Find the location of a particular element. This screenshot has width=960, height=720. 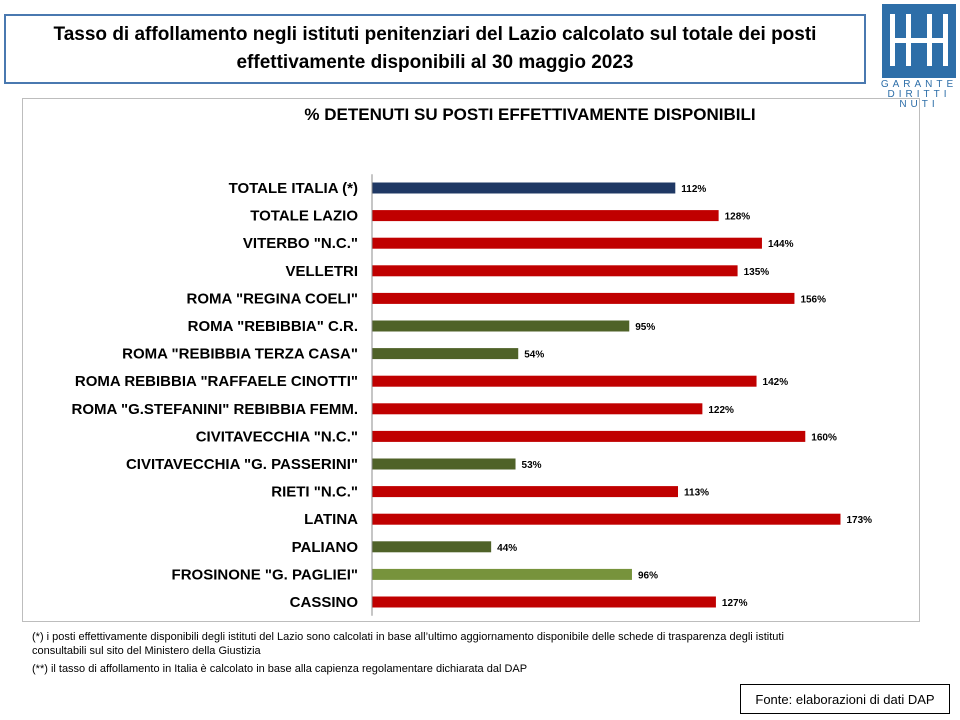

category-label: TOTALE LAZIO is located at coordinates (304, 216).